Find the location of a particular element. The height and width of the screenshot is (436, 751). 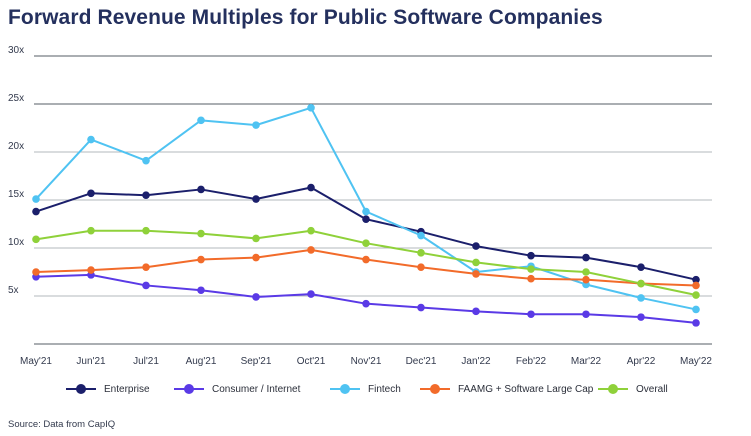

x-tick-label: Aug'21 is located at coordinates (201, 361).